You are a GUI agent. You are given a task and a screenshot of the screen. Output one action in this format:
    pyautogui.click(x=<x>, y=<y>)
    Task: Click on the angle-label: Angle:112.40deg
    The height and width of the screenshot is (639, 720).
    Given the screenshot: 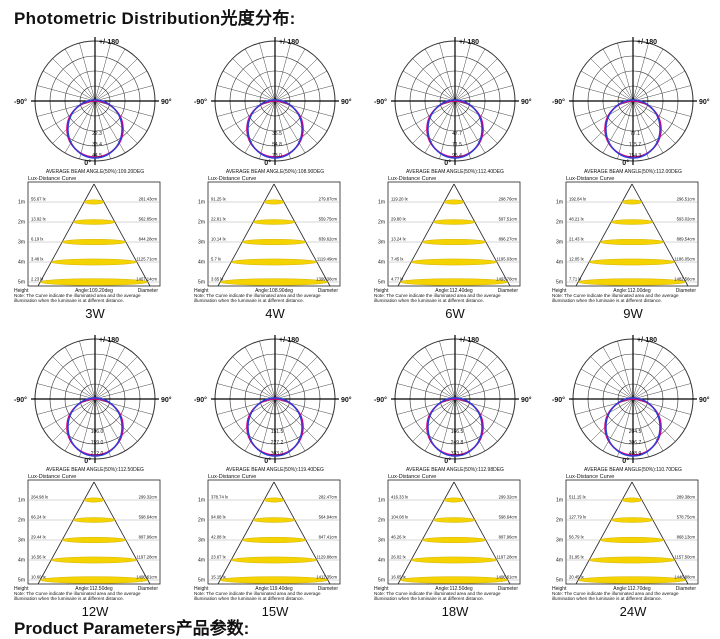 What is the action you would take?
    pyautogui.click(x=454, y=291)
    